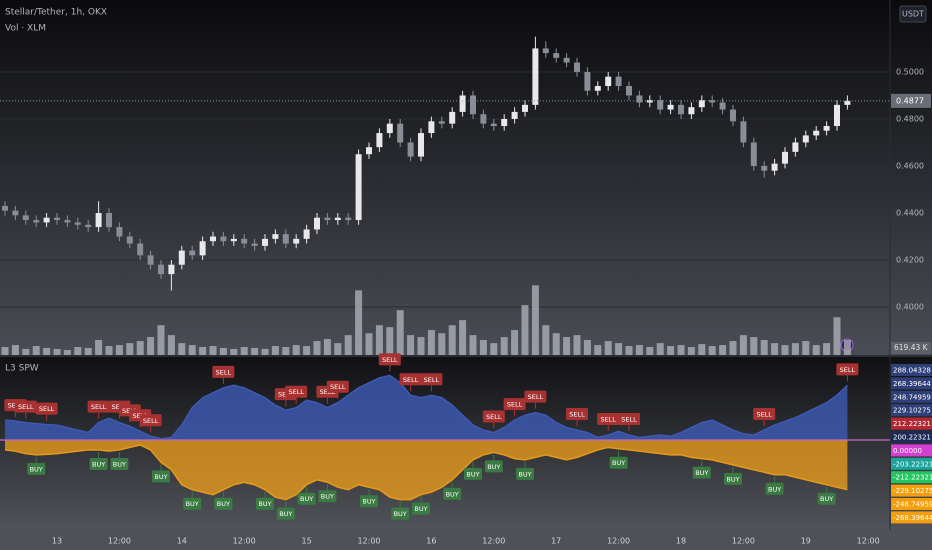 This screenshot has height=550, width=932. I want to click on last-price-label: 0.4877, so click(910, 100).